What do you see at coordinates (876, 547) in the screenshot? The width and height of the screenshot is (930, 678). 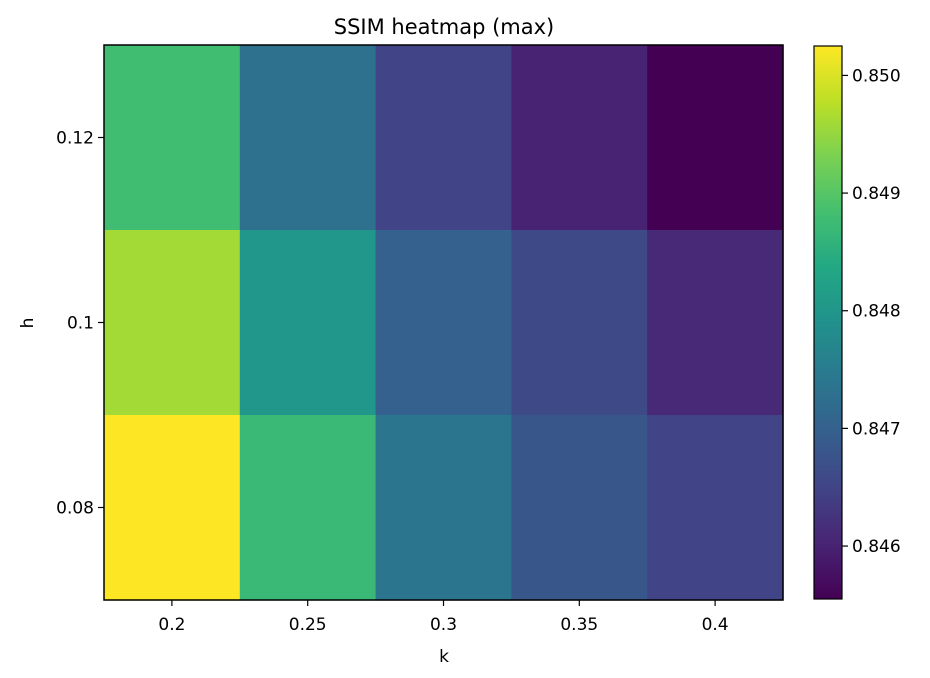 I see `colorbar-tick-label: 0.846` at bounding box center [876, 547].